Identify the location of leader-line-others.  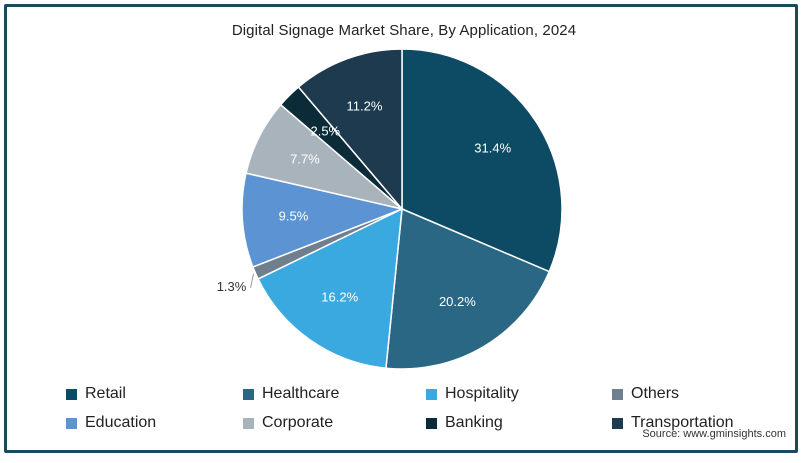
(252, 280).